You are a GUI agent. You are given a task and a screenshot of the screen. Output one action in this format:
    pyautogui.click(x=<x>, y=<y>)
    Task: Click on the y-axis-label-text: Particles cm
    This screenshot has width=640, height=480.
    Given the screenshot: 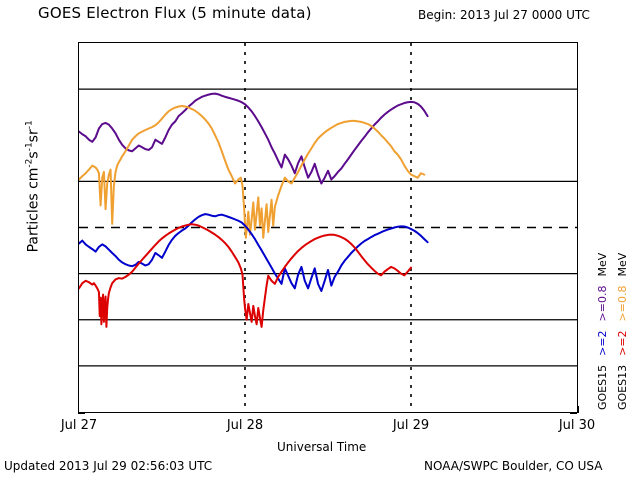 What is the action you would take?
    pyautogui.click(x=33, y=210)
    